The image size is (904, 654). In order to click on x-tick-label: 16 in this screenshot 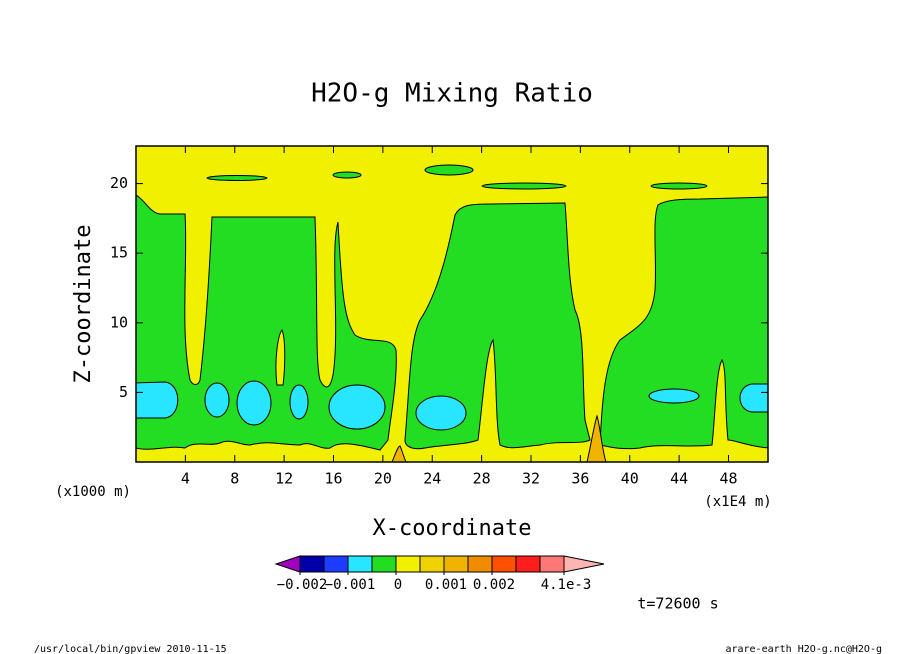, I will do `click(333, 479)`.